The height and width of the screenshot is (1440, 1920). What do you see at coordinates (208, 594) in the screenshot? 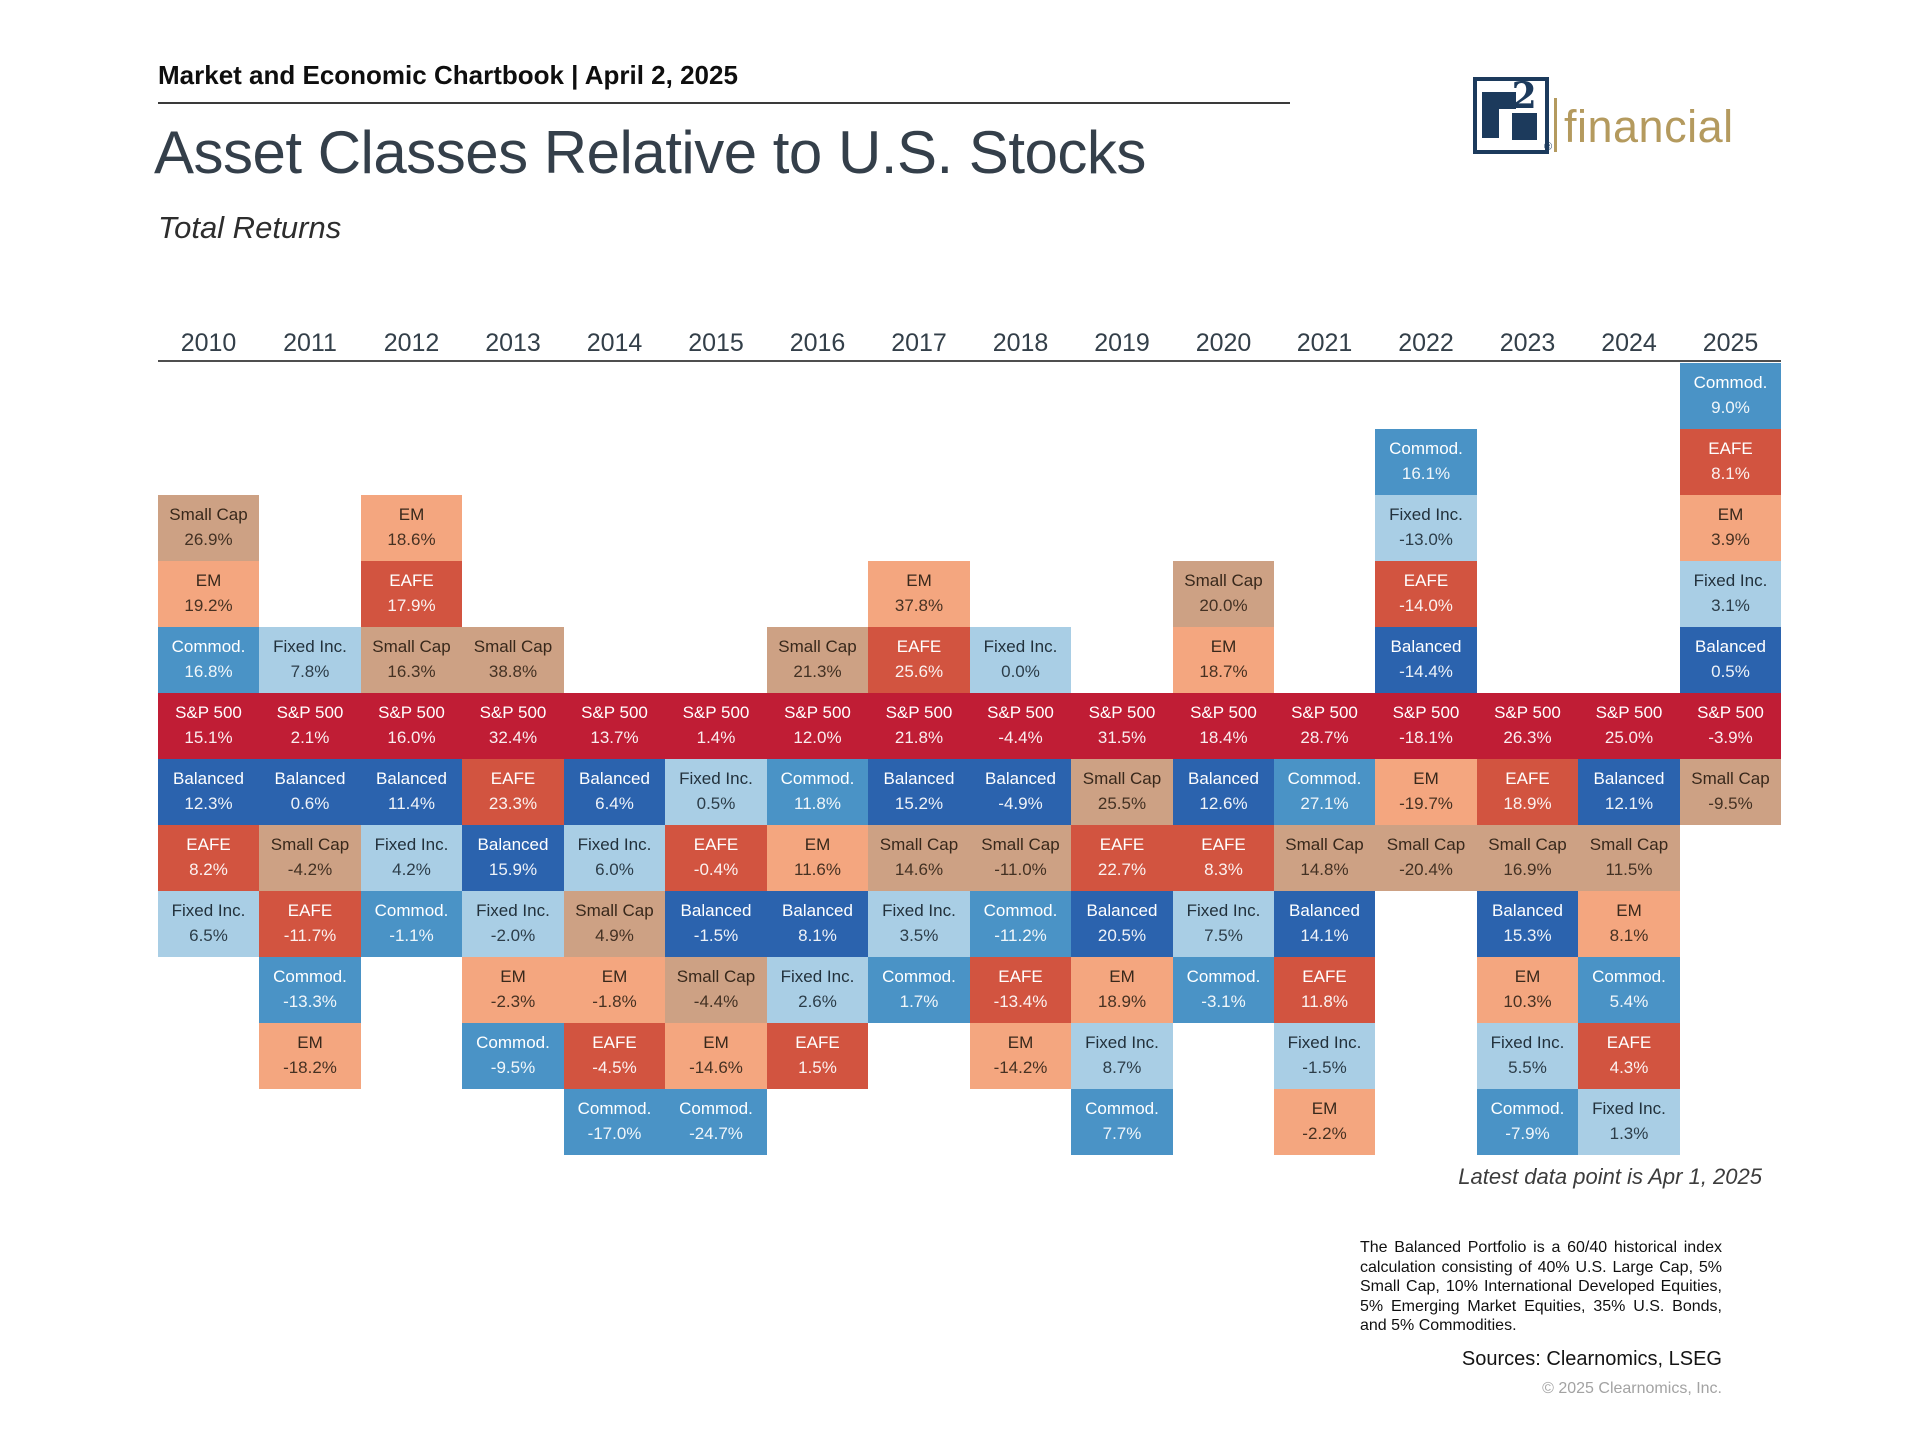
I see `cell-2010-em: EM 19.2%` at bounding box center [208, 594].